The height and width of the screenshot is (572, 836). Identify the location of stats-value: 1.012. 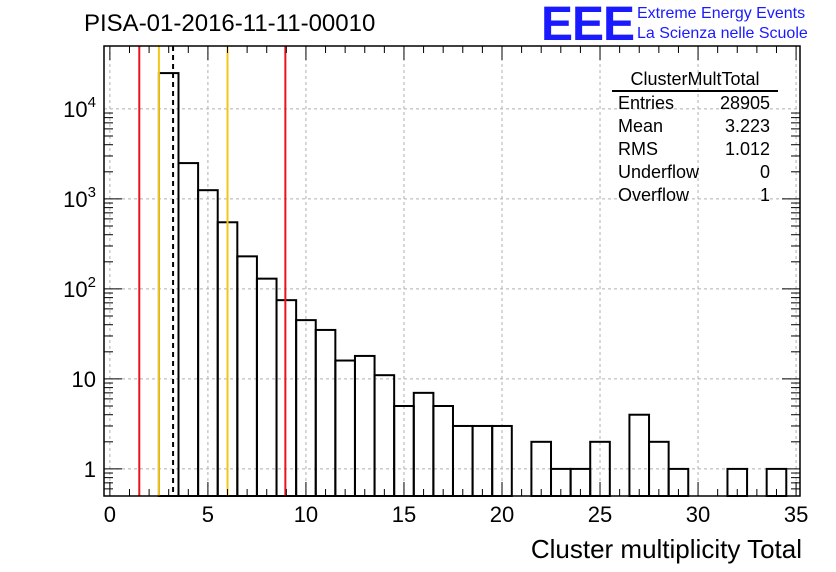
(747, 149).